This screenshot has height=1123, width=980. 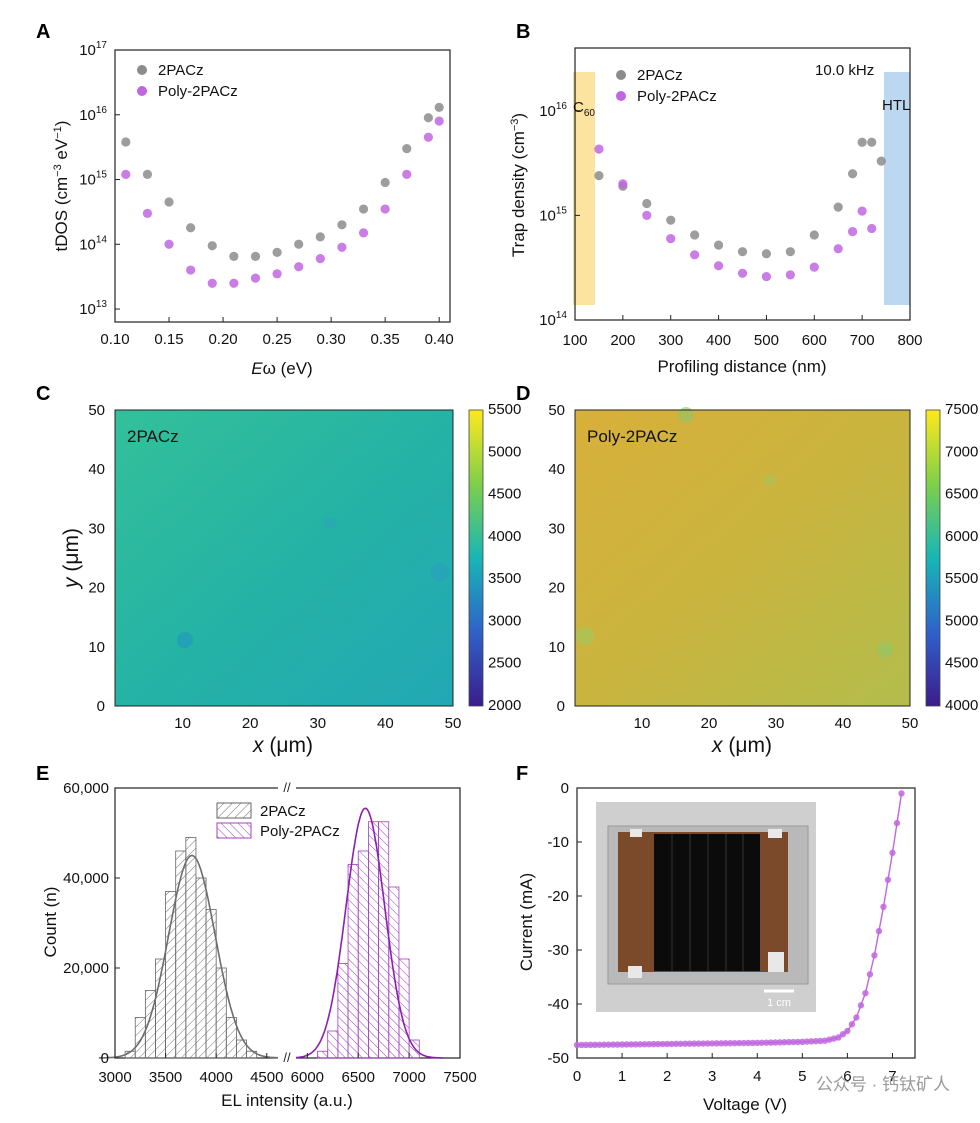 What do you see at coordinates (153, 436) in the screenshot?
I see `panel-c-title: 2PACz` at bounding box center [153, 436].